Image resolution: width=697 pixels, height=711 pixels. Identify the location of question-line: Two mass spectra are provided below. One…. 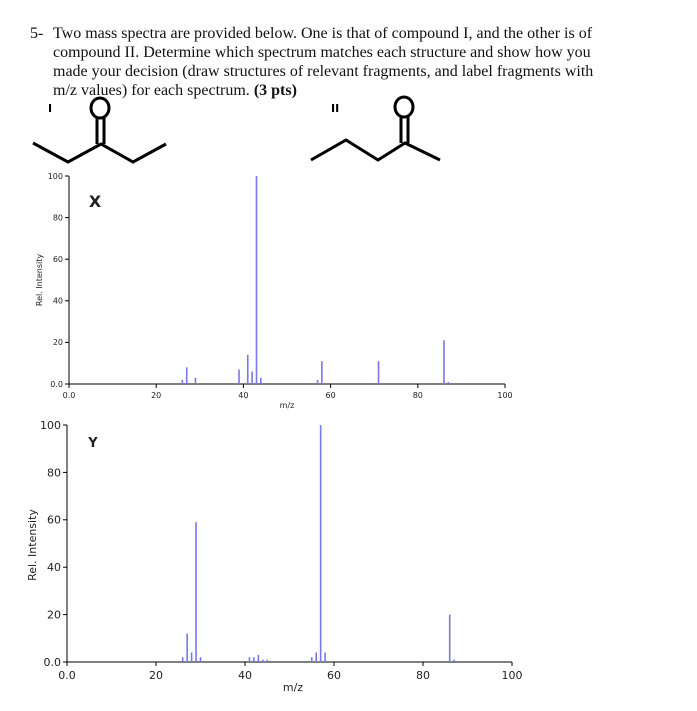
(323, 33).